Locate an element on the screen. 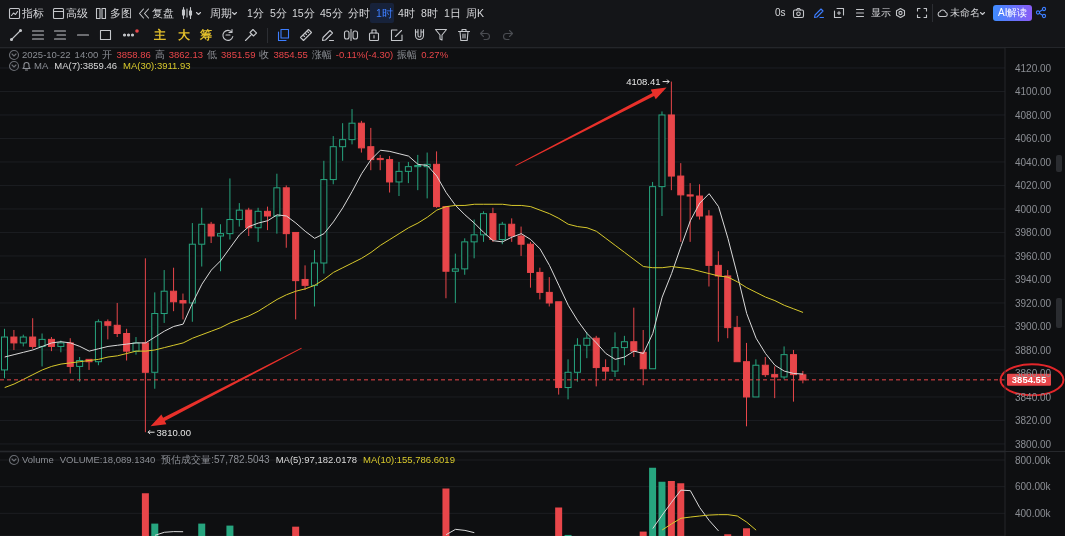 This screenshot has height=536, width=1065. annotation: VOLUME:18,089.1340 is located at coordinates (107, 460).